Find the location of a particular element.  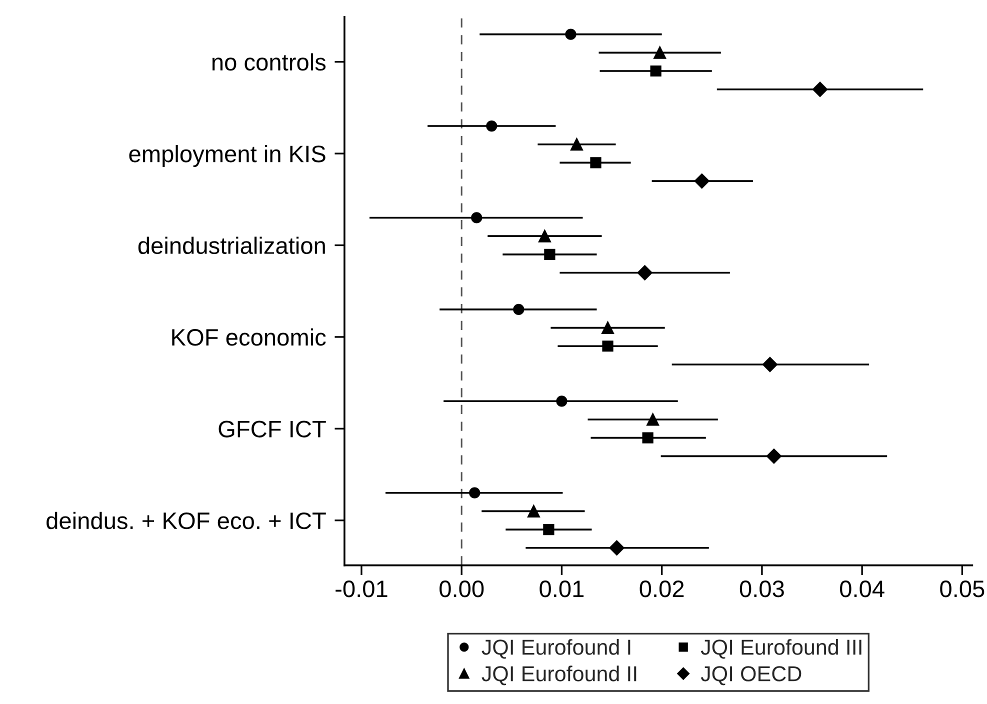

y-tick-label: GFCF ICT is located at coordinates (272, 429).